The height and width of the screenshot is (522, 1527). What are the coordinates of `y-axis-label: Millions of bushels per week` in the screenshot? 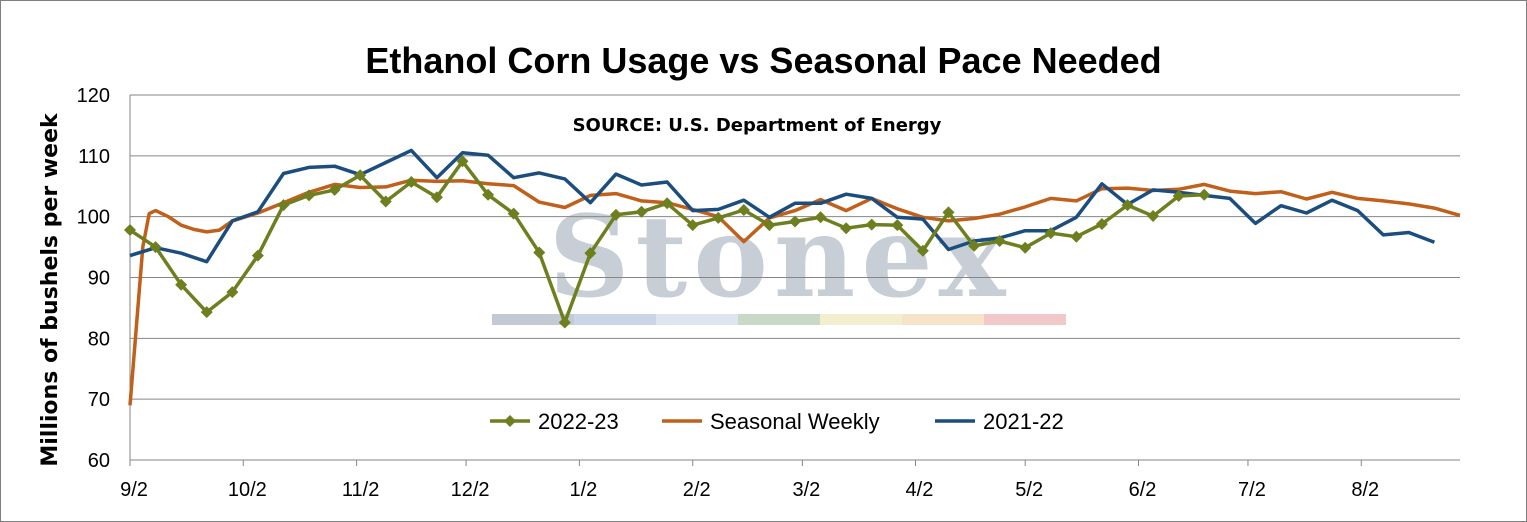 It's located at (50, 289).